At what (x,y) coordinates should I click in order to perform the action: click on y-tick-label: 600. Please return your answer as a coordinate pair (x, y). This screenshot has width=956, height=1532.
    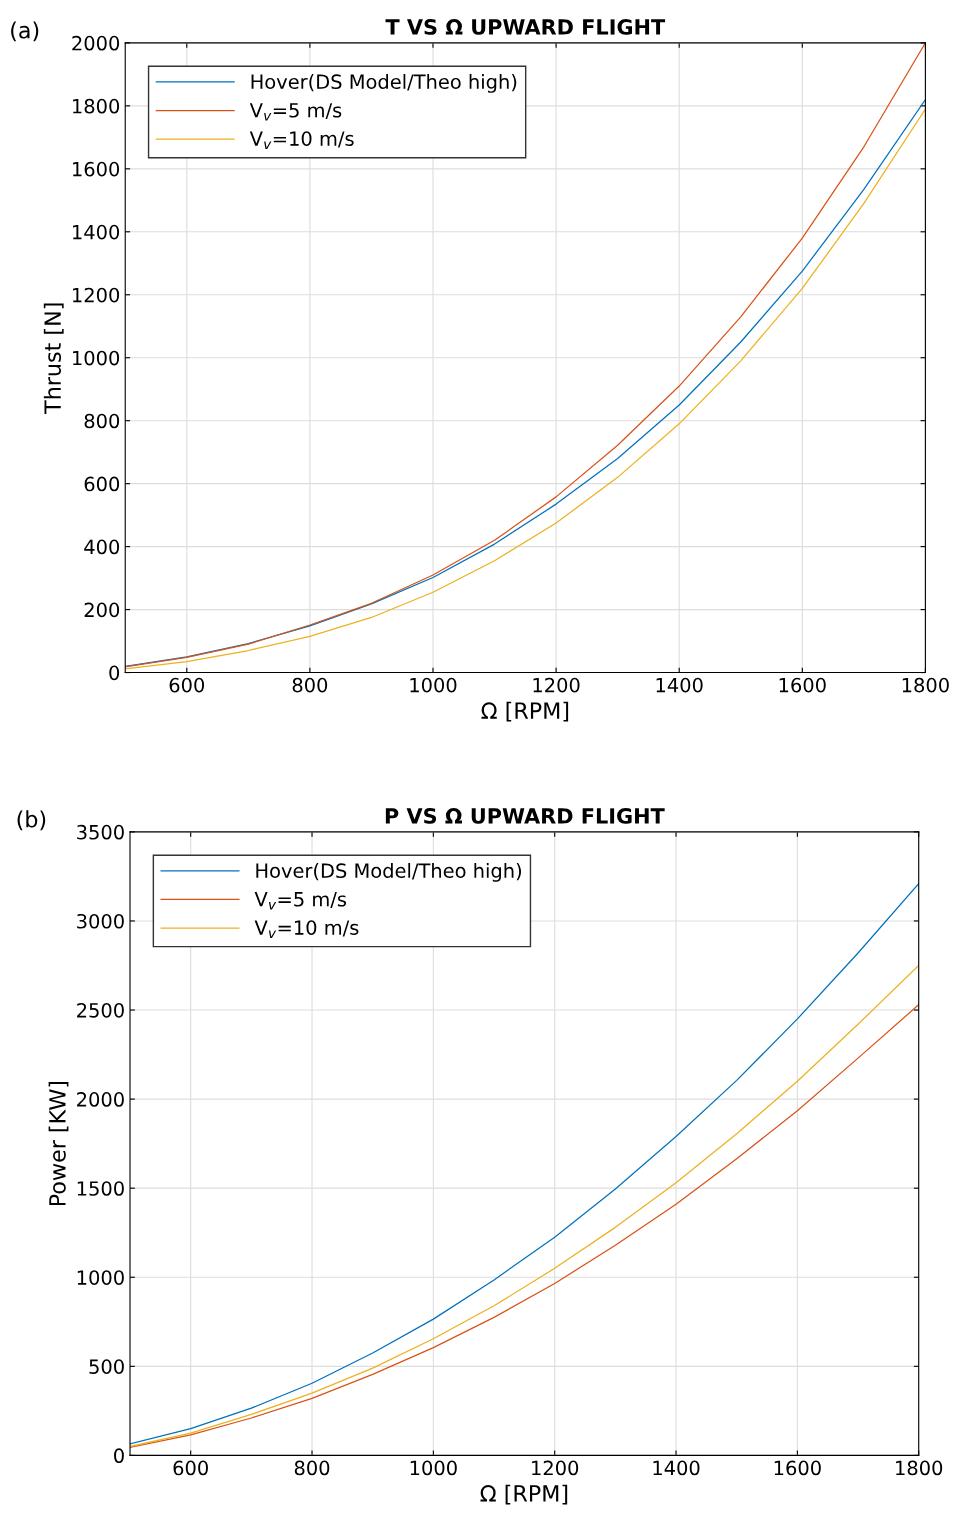
    Looking at the image, I should click on (102, 484).